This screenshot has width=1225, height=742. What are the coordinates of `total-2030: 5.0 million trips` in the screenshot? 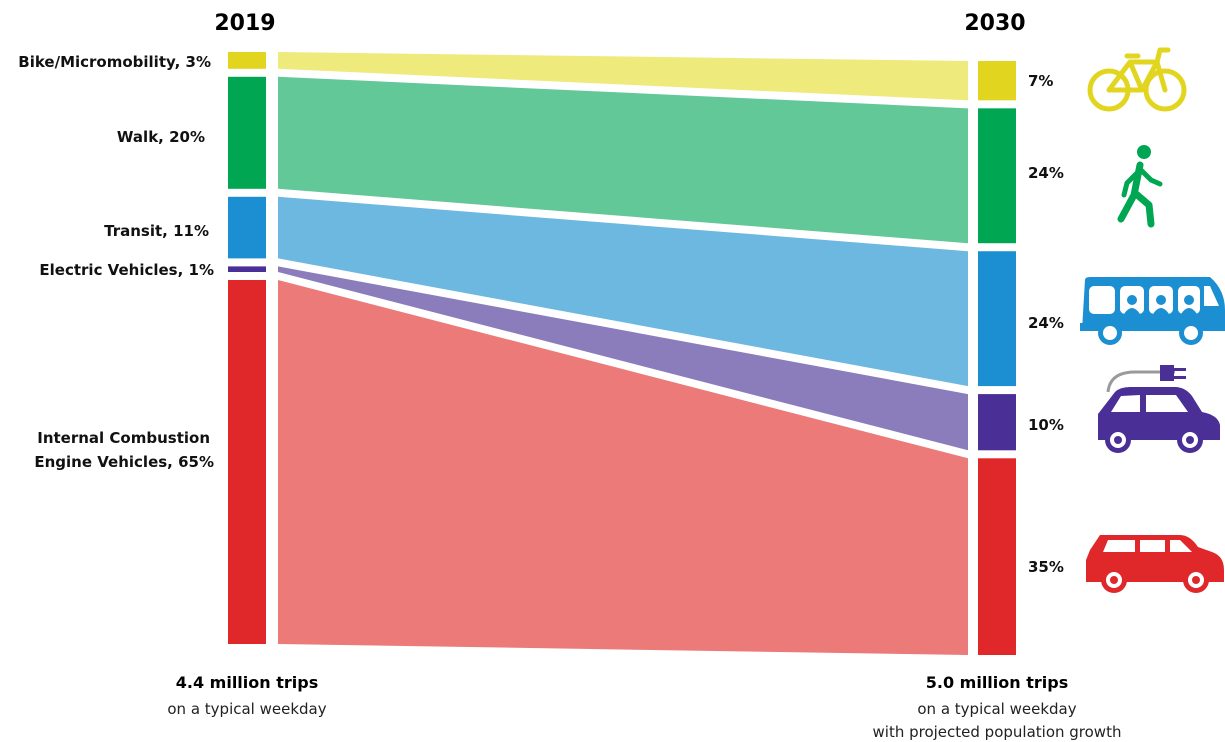 It's located at (997, 682).